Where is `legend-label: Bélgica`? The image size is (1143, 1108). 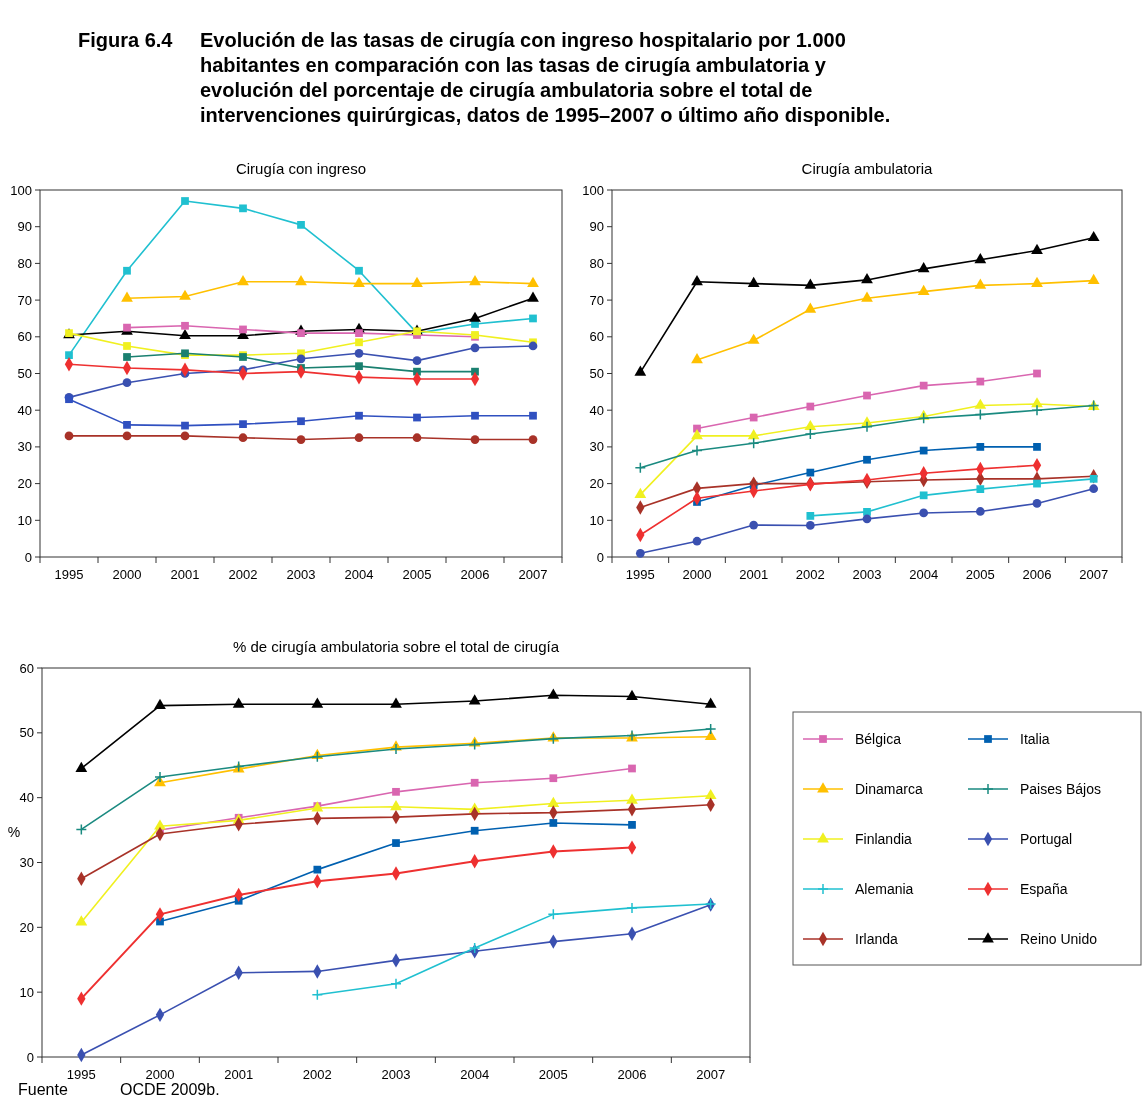
legend-label: Bélgica is located at coordinates (878, 738).